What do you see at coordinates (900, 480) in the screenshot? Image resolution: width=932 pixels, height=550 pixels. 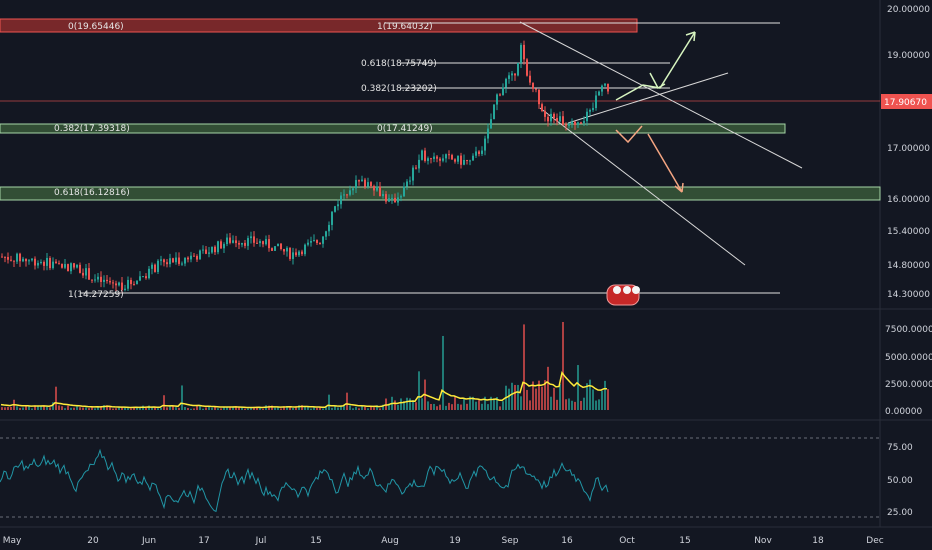 I see `oscillator-axis: 75.00 50.00 25.00` at bounding box center [900, 480].